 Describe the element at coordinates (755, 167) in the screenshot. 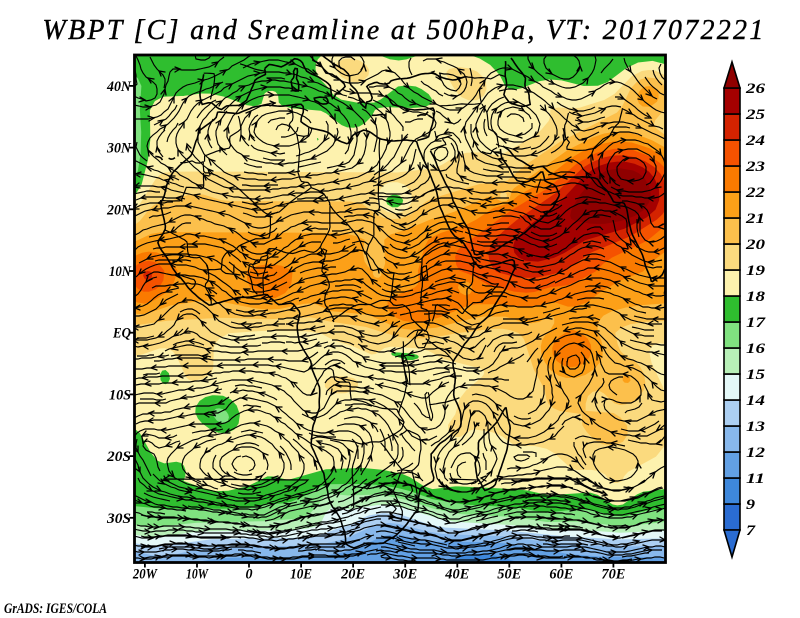

I see `svg-text: 23` at that location.